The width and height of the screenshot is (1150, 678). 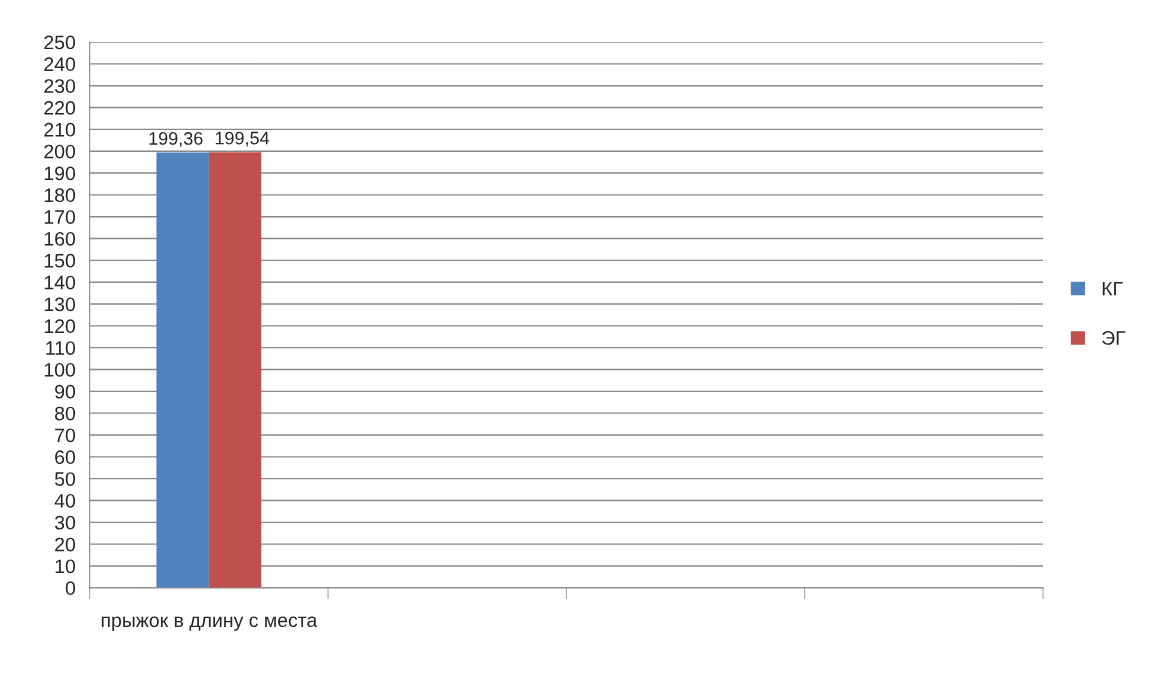 I want to click on y-tick-label: 160, so click(x=60, y=238).